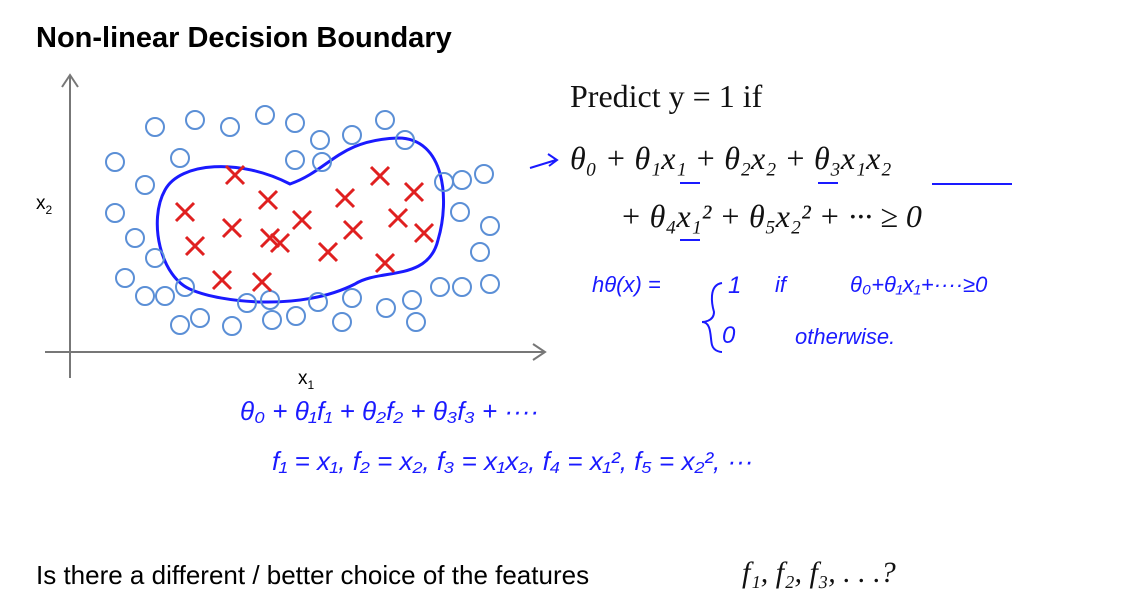  What do you see at coordinates (712, 317) in the screenshot?
I see `brace` at bounding box center [712, 317].